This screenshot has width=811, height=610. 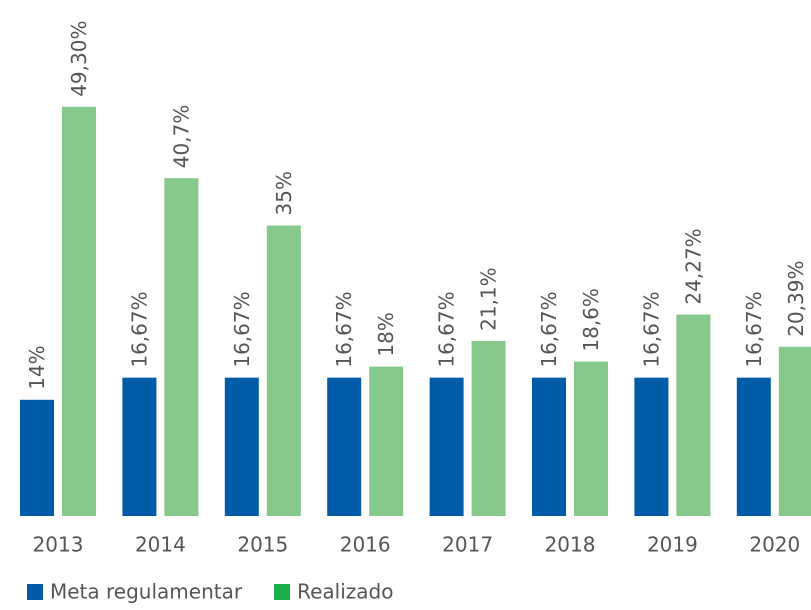 What do you see at coordinates (796, 298) in the screenshot?
I see `value-label: 20,39%` at bounding box center [796, 298].